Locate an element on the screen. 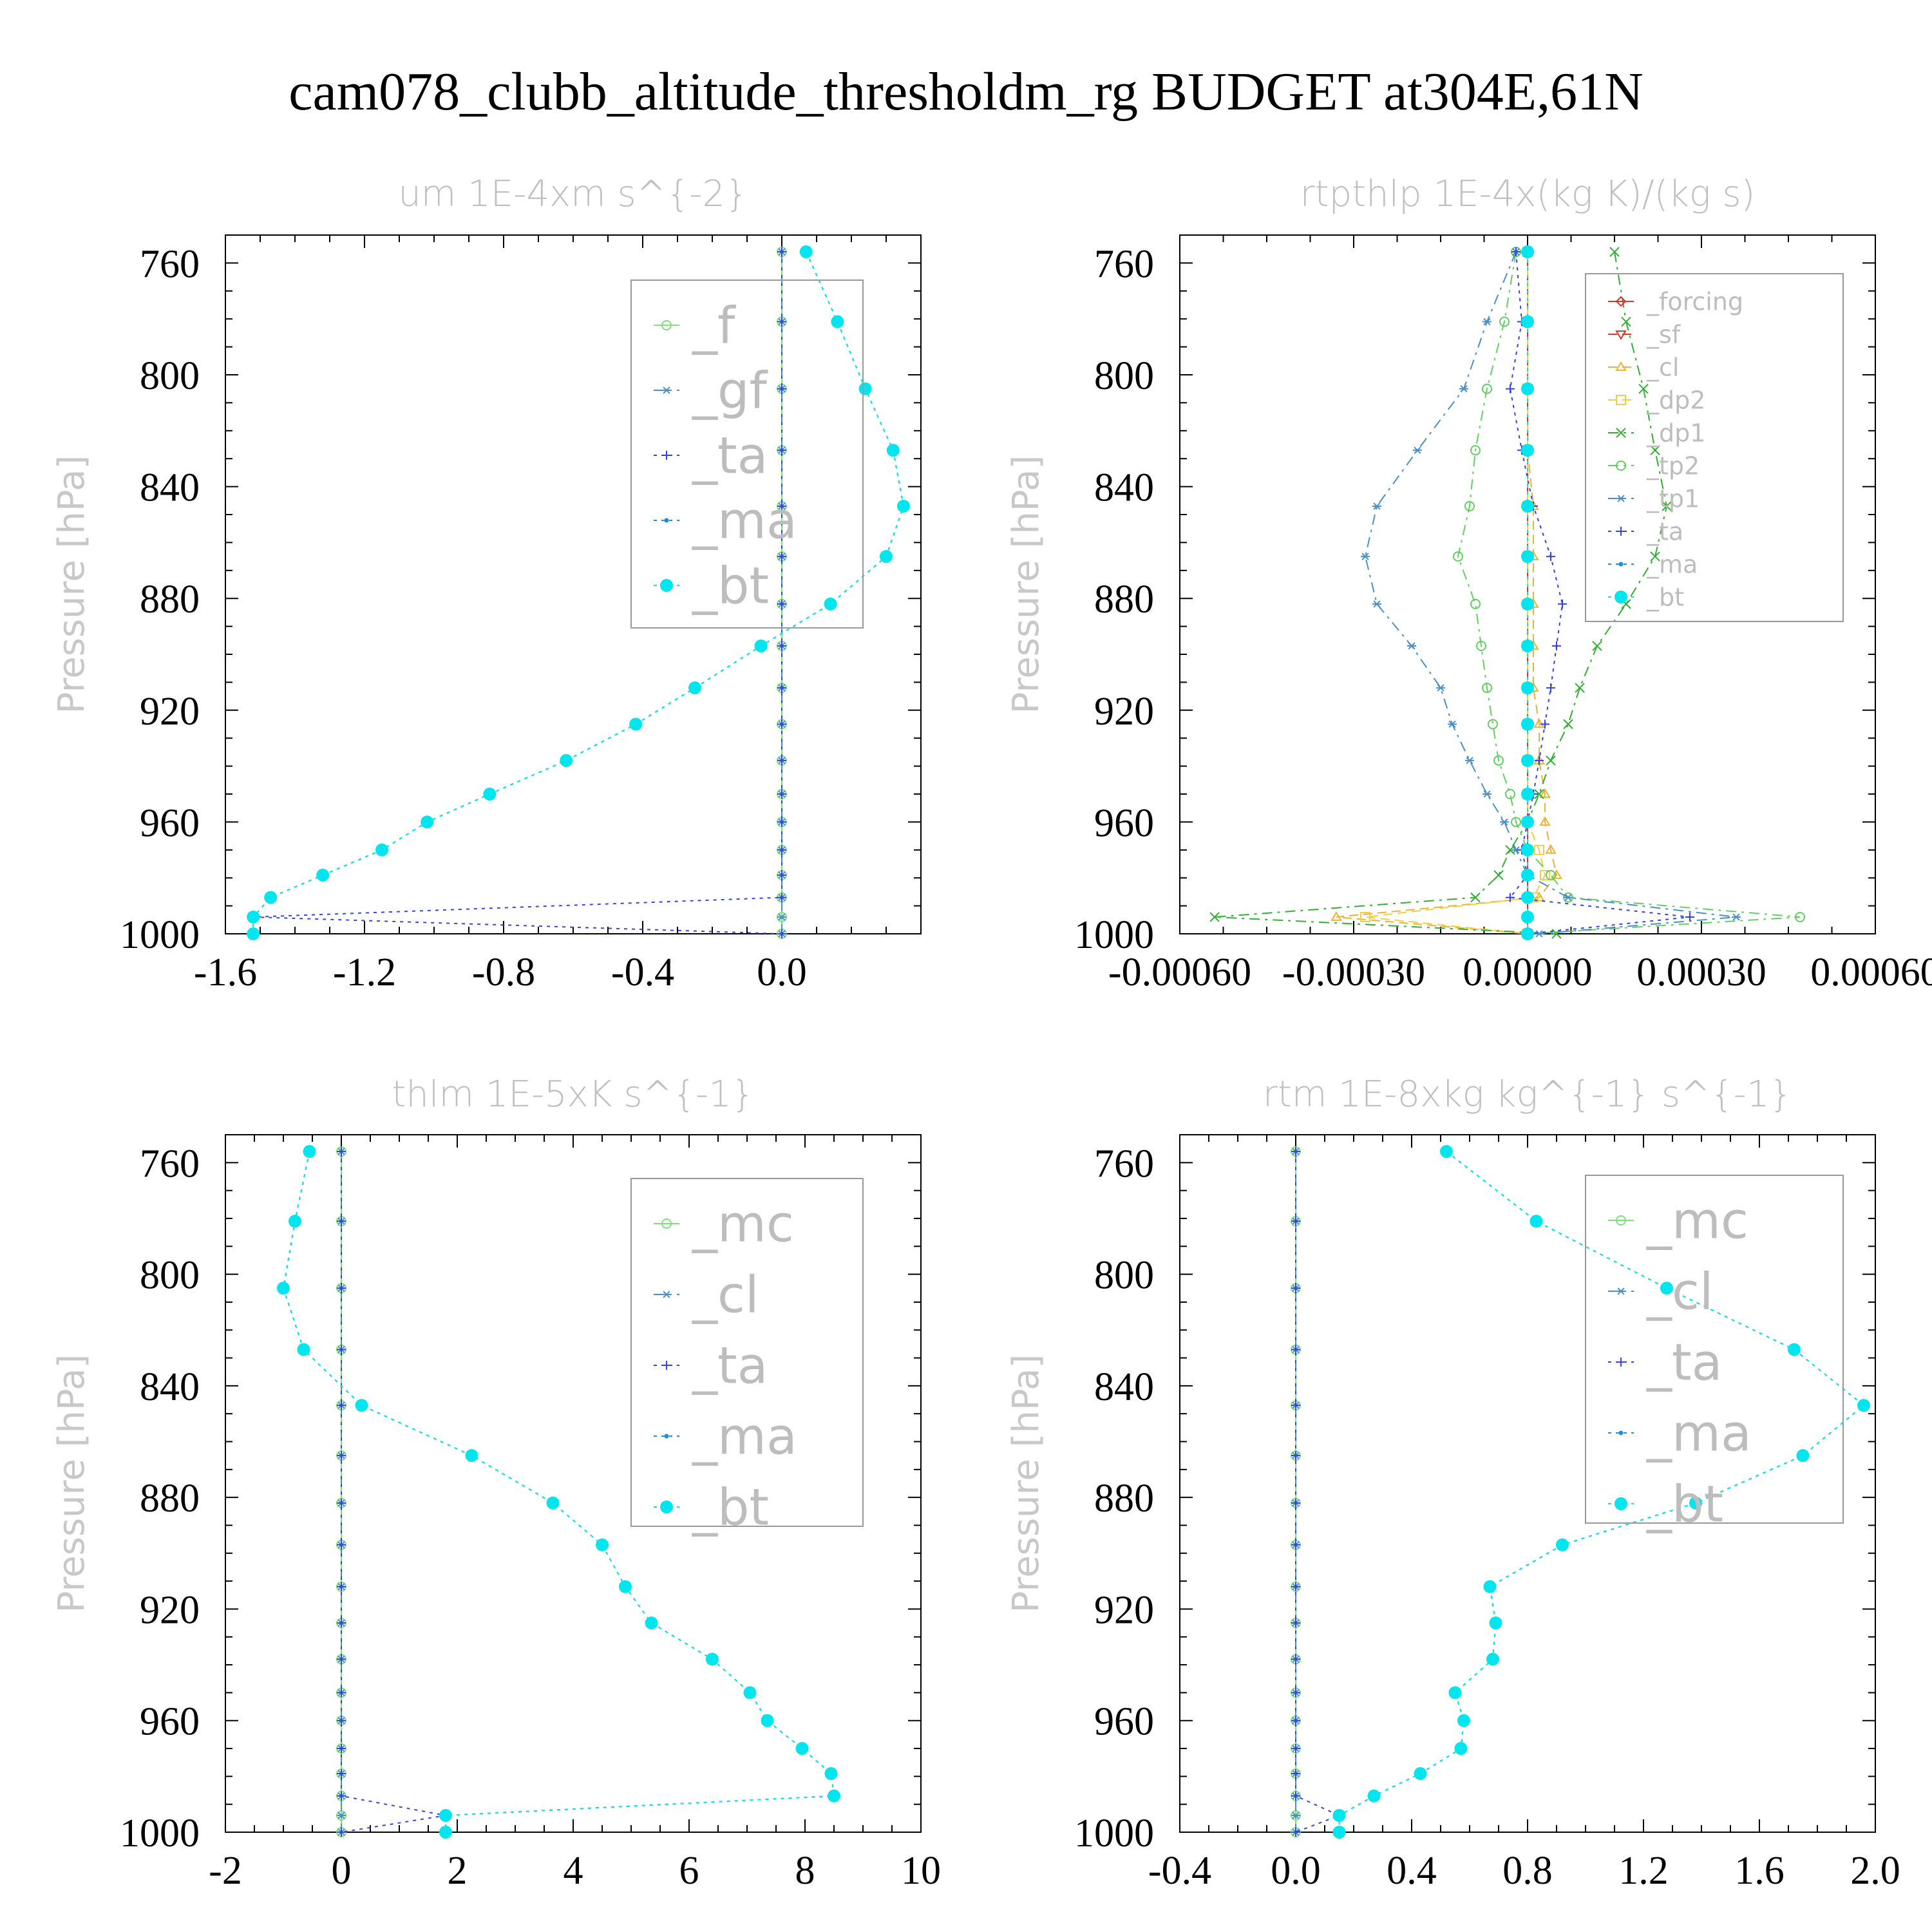 Image resolution: width=1932 pixels, height=1932 pixels. series-tp2 is located at coordinates (1629, 593).